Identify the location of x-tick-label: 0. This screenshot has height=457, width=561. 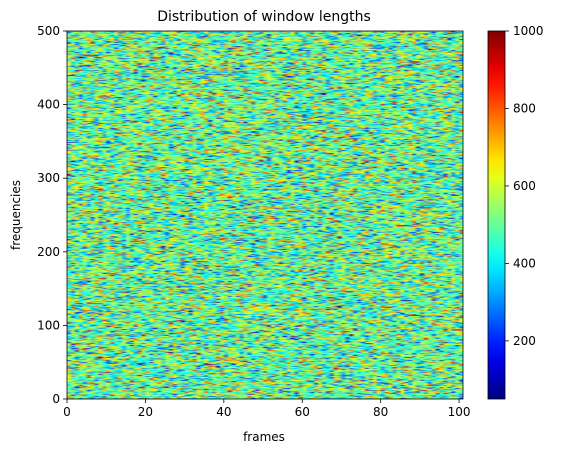
(67, 412).